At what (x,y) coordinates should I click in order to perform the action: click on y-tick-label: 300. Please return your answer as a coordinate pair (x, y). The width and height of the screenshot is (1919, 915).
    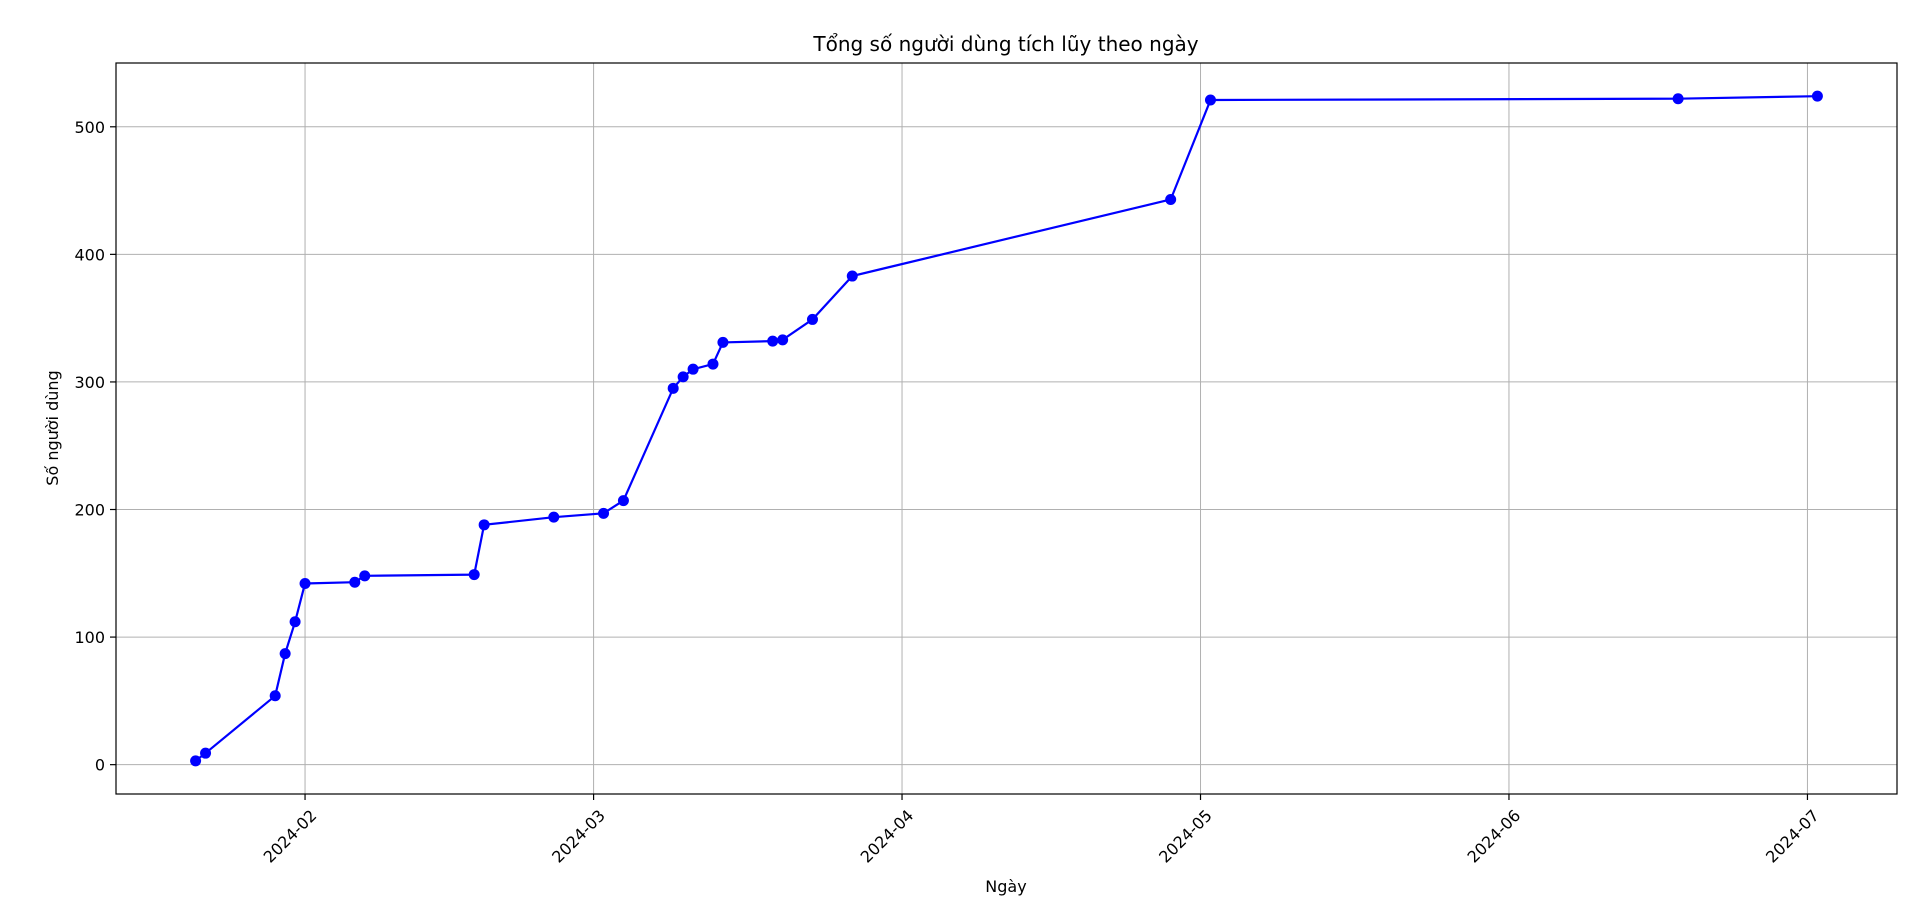
    Looking at the image, I should click on (89, 382).